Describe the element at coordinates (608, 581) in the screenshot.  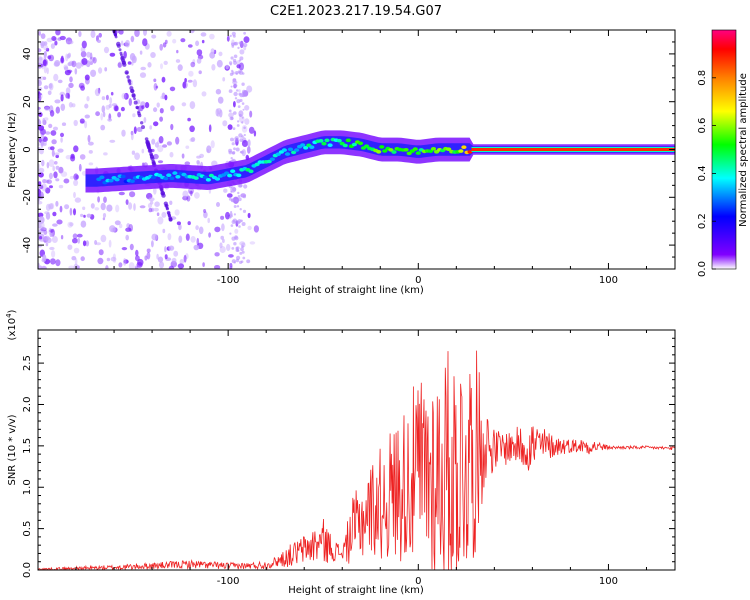
I see `x-tick-label: 100` at that location.